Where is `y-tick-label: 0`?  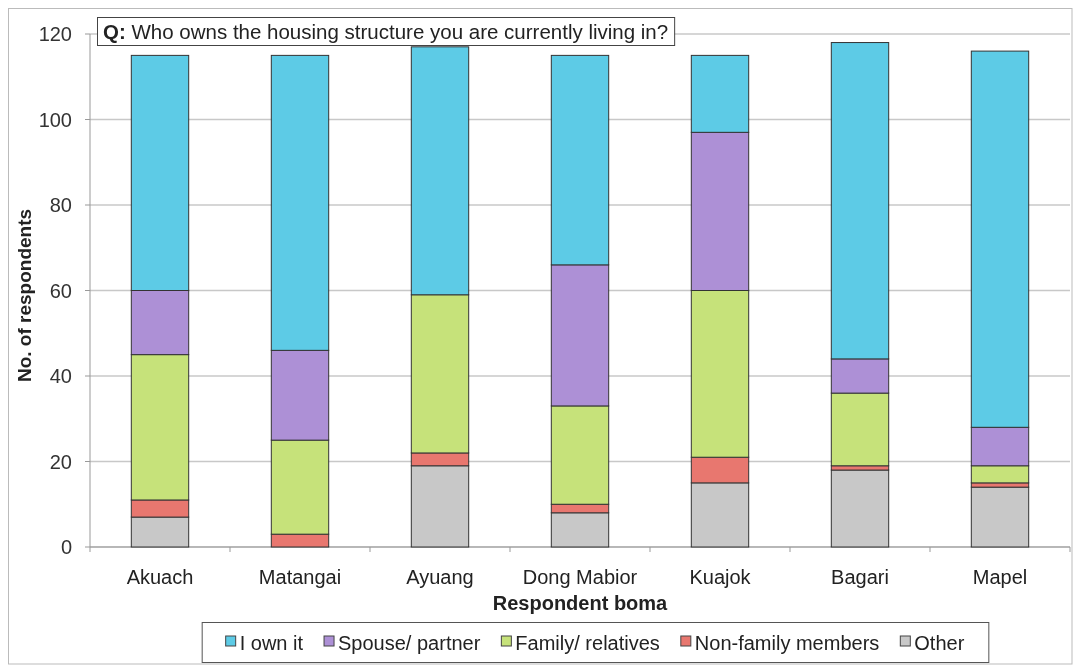
y-tick-label: 0 is located at coordinates (66, 547).